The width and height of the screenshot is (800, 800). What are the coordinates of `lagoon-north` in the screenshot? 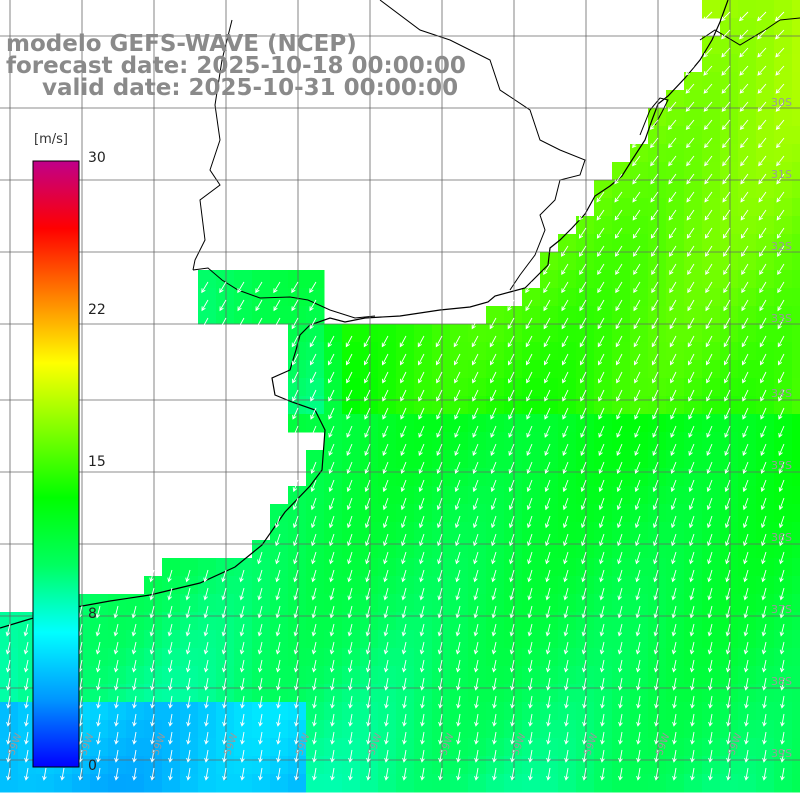 It's located at (749, 31).